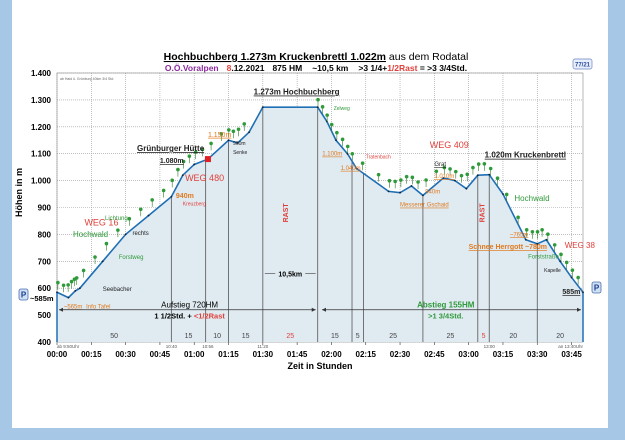  I want to click on x-tick-label: 00:00, so click(57, 354).